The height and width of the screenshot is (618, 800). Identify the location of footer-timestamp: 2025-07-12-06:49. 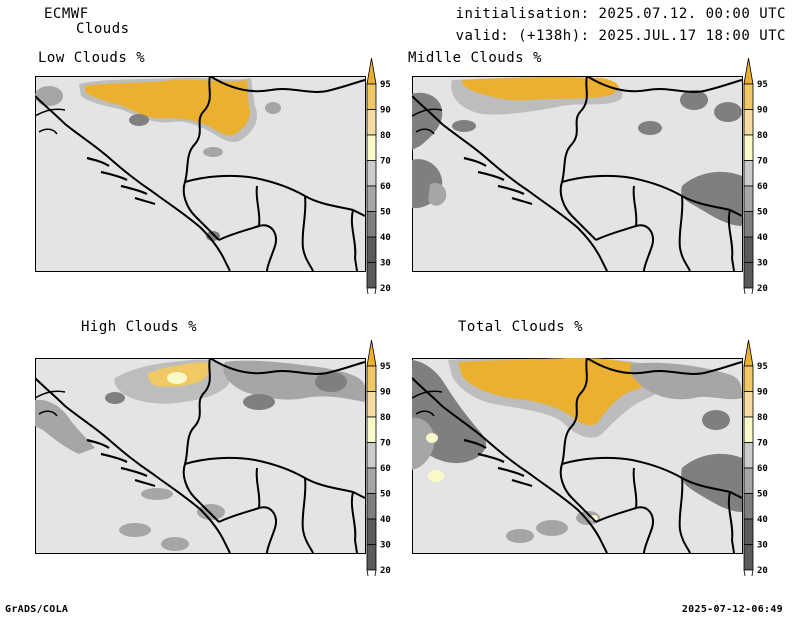
(732, 609).